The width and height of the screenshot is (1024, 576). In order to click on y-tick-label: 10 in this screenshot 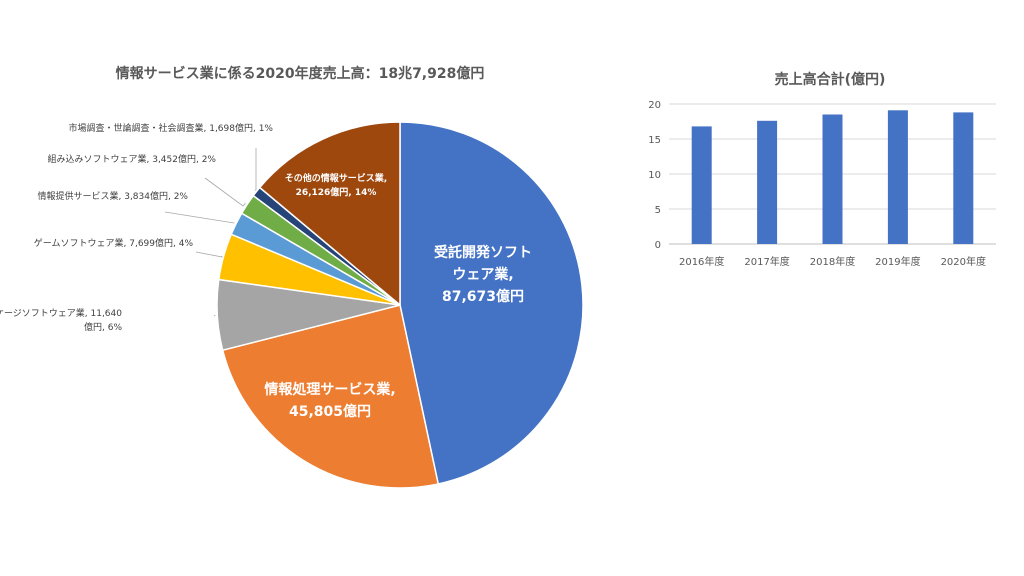, I will do `click(654, 175)`.